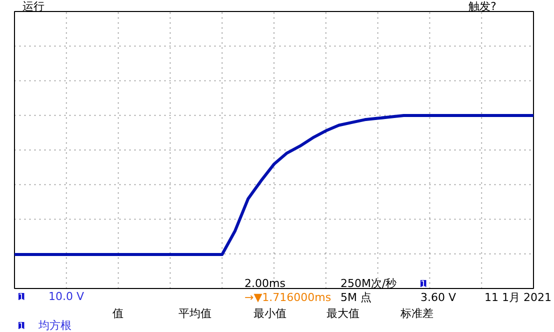 The width and height of the screenshot is (554, 332). What do you see at coordinates (368, 283) in the screenshot?
I see `text: 250M次/秒` at bounding box center [368, 283].